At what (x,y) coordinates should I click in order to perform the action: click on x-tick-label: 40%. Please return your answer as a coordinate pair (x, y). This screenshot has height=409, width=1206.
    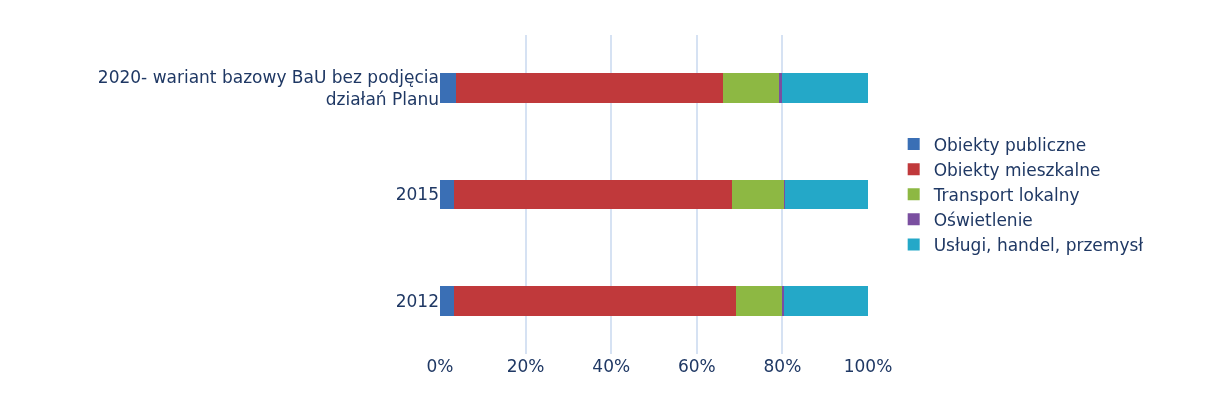
    Looking at the image, I should click on (611, 366).